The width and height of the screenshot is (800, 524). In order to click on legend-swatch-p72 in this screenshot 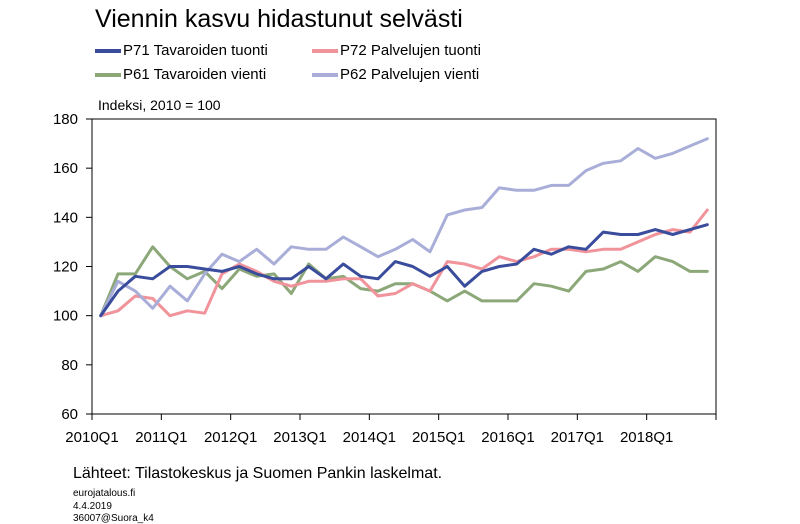, I will do `click(325, 50)`.